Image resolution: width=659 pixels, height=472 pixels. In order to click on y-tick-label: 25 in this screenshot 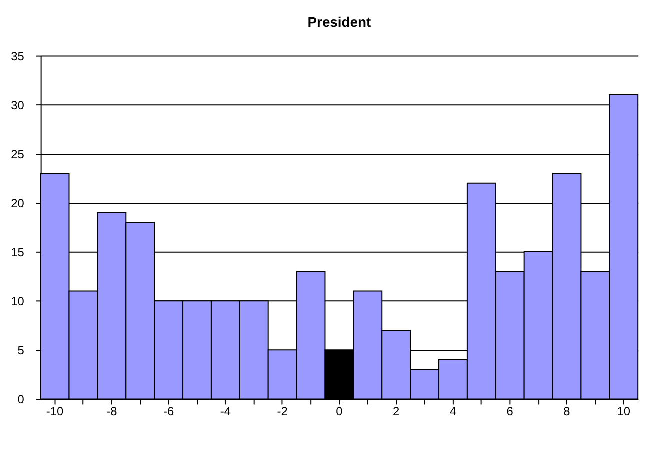, I will do `click(18, 154)`.